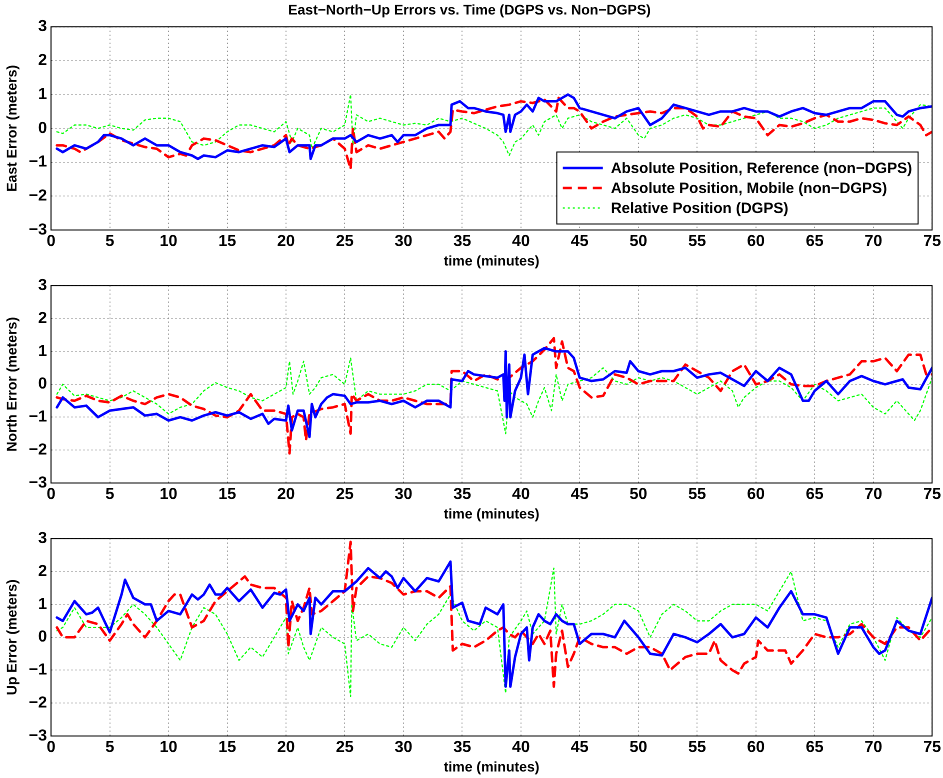  Describe the element at coordinates (11, 128) in the screenshot. I see `y-axis-title: East Error (meters)` at that location.